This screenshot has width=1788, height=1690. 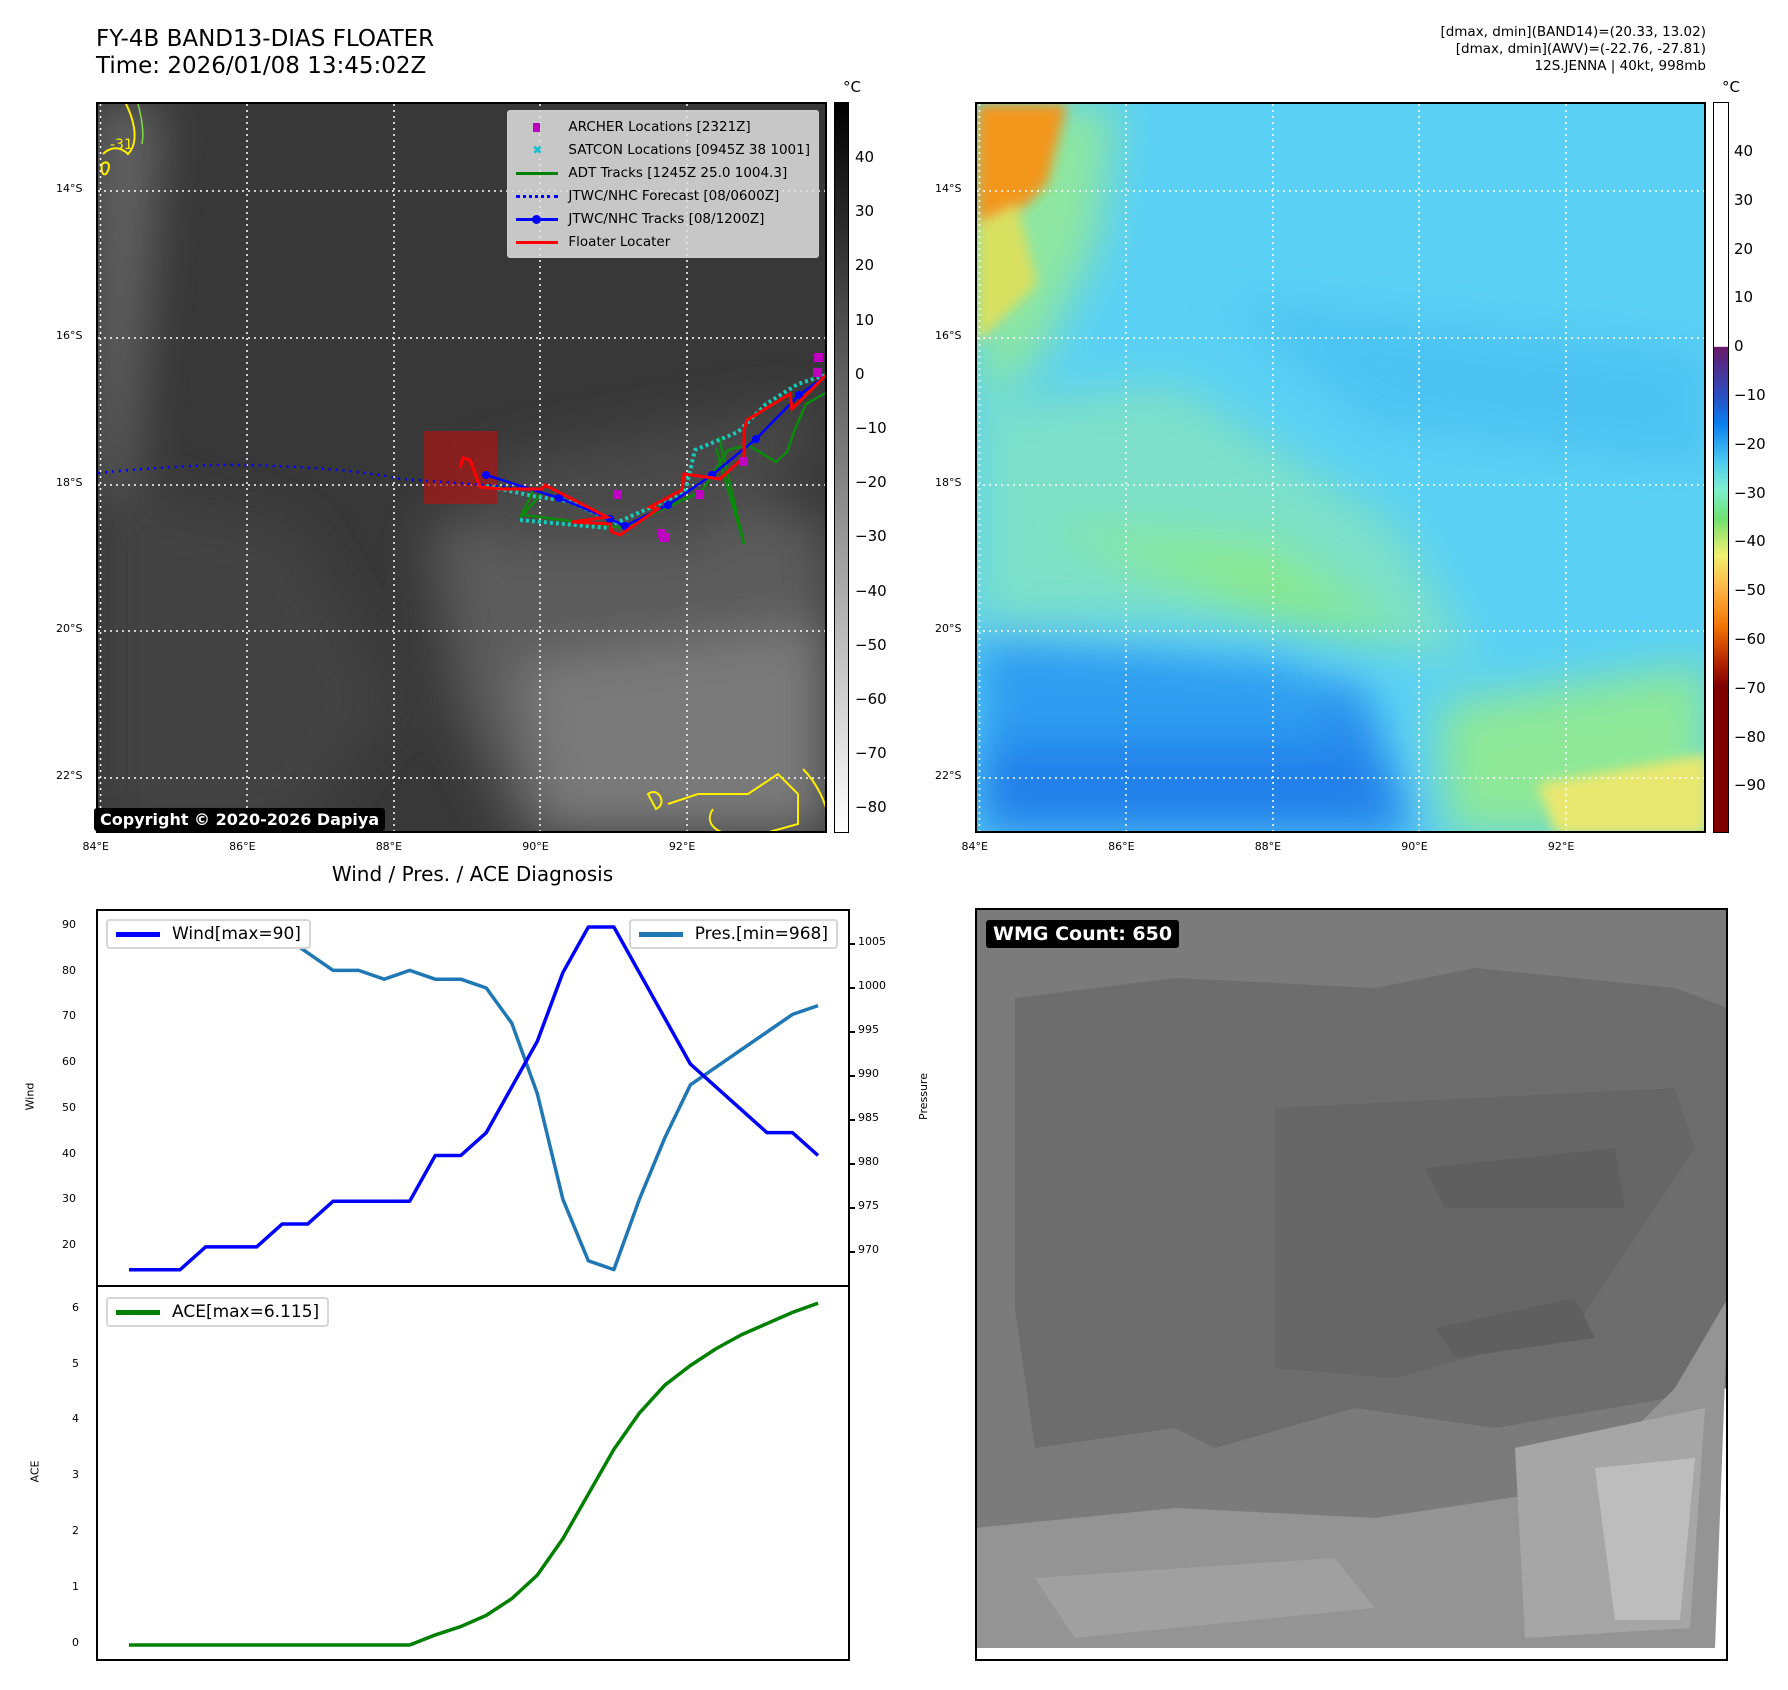 I want to click on ace-axes: ACE[max=6.115], so click(x=473, y=1473).